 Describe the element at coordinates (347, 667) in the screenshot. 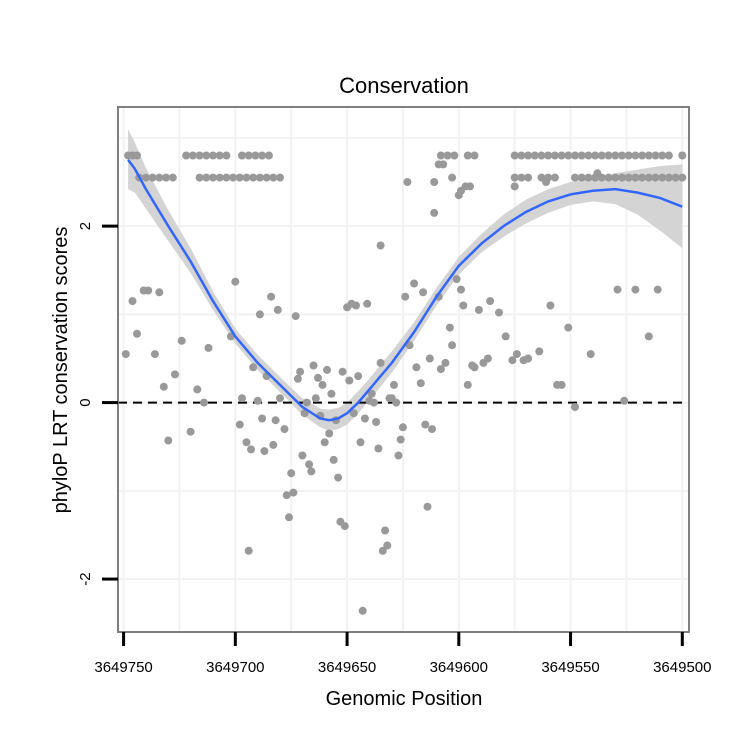

I see `x-tick-label: 3649650` at that location.